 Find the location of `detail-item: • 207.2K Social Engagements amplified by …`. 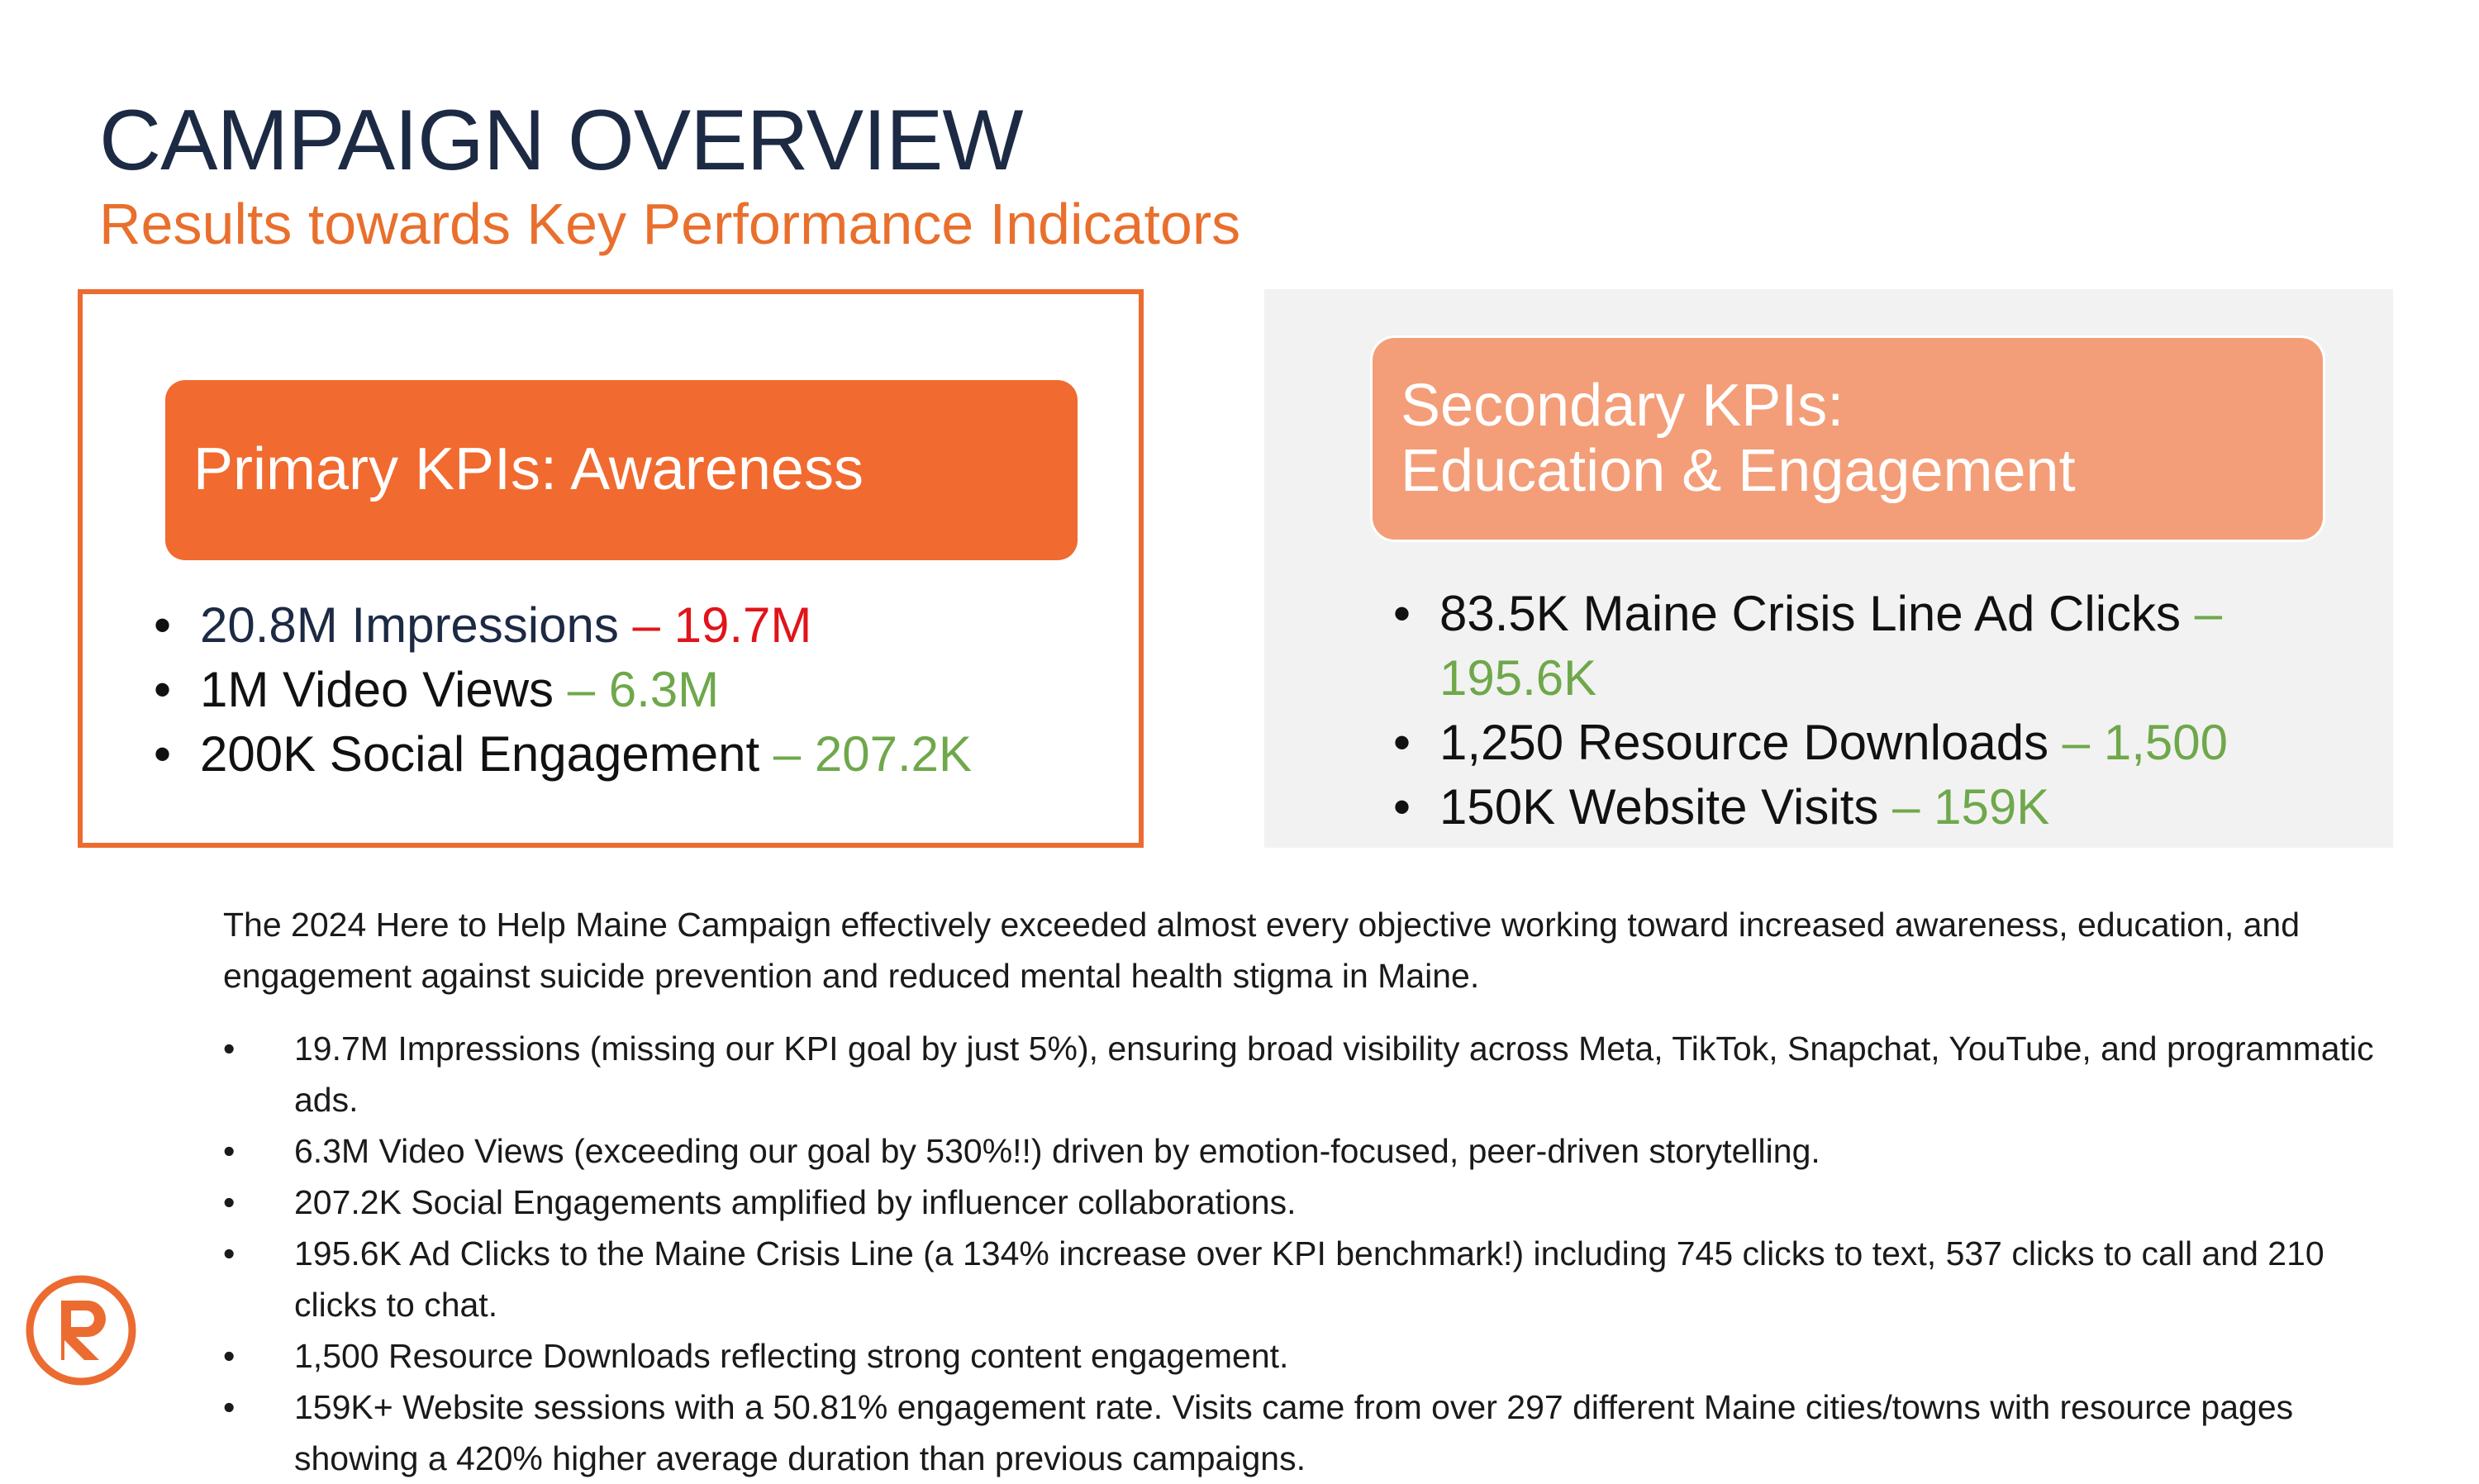

detail-item: • 207.2K Social Engagements amplified by … is located at coordinates (1305, 1202).